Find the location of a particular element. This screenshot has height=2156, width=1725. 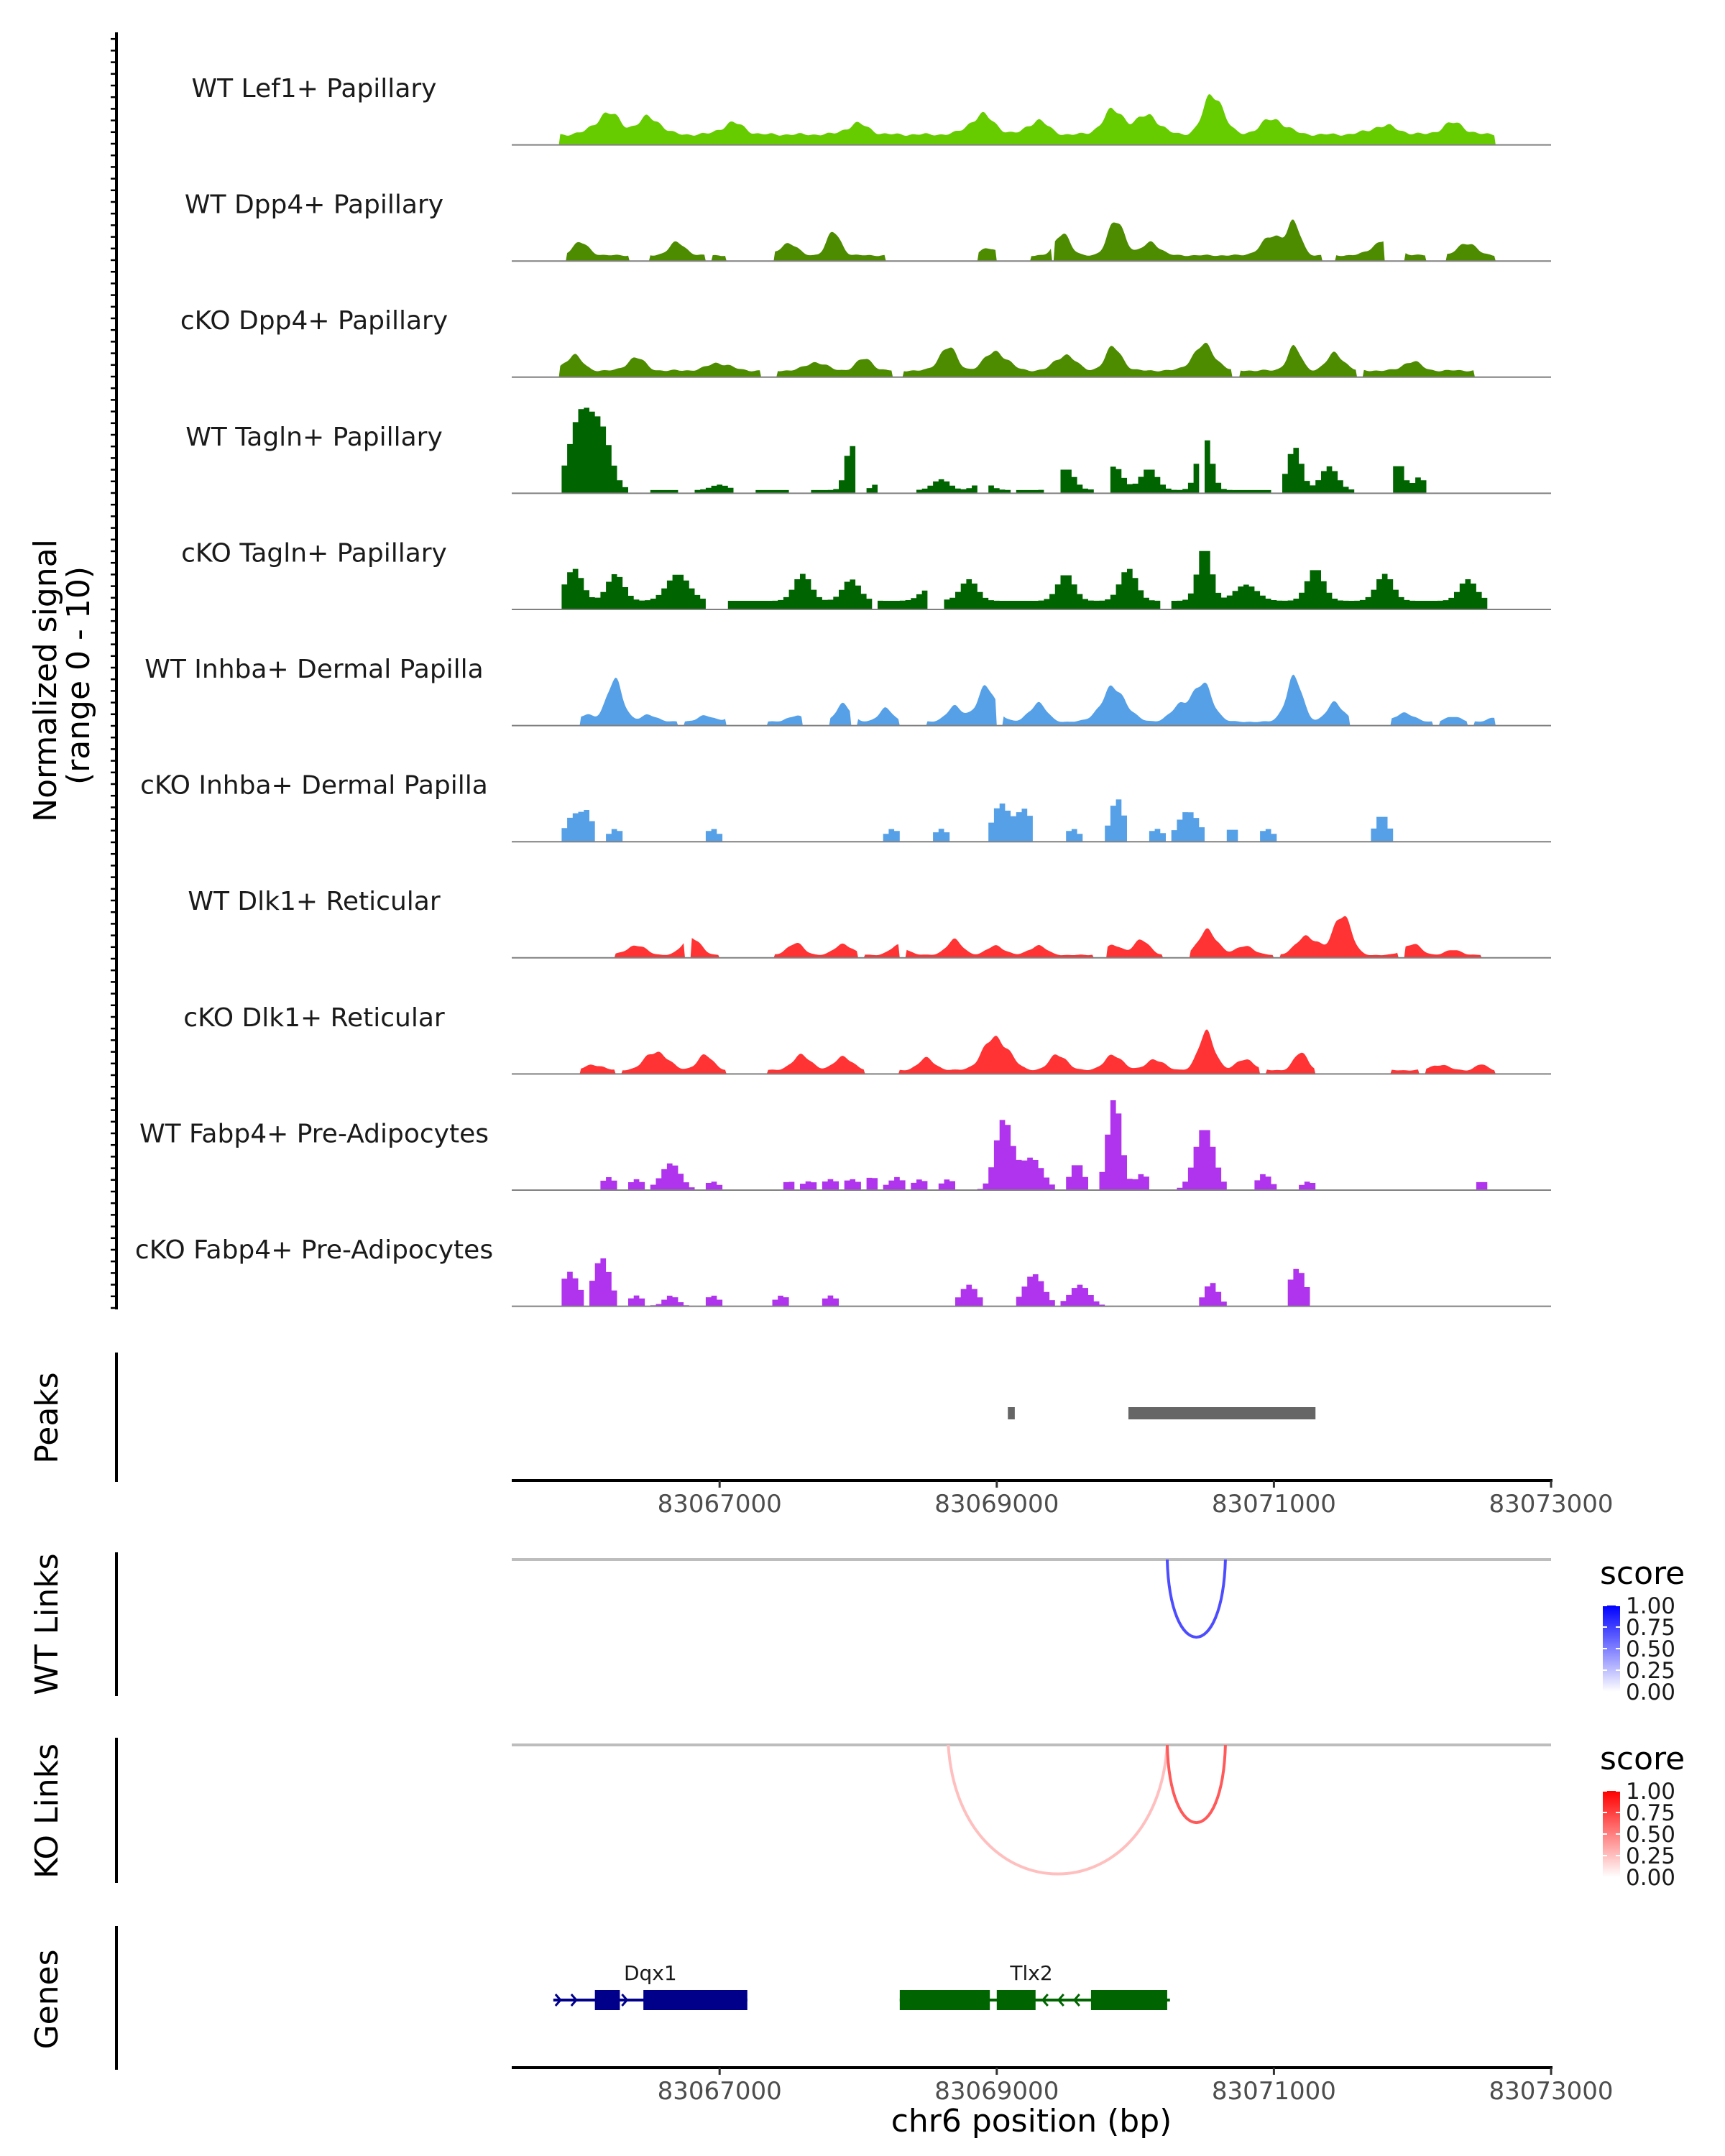

wt-links-track-label: WT Links is located at coordinates (47, 1624).